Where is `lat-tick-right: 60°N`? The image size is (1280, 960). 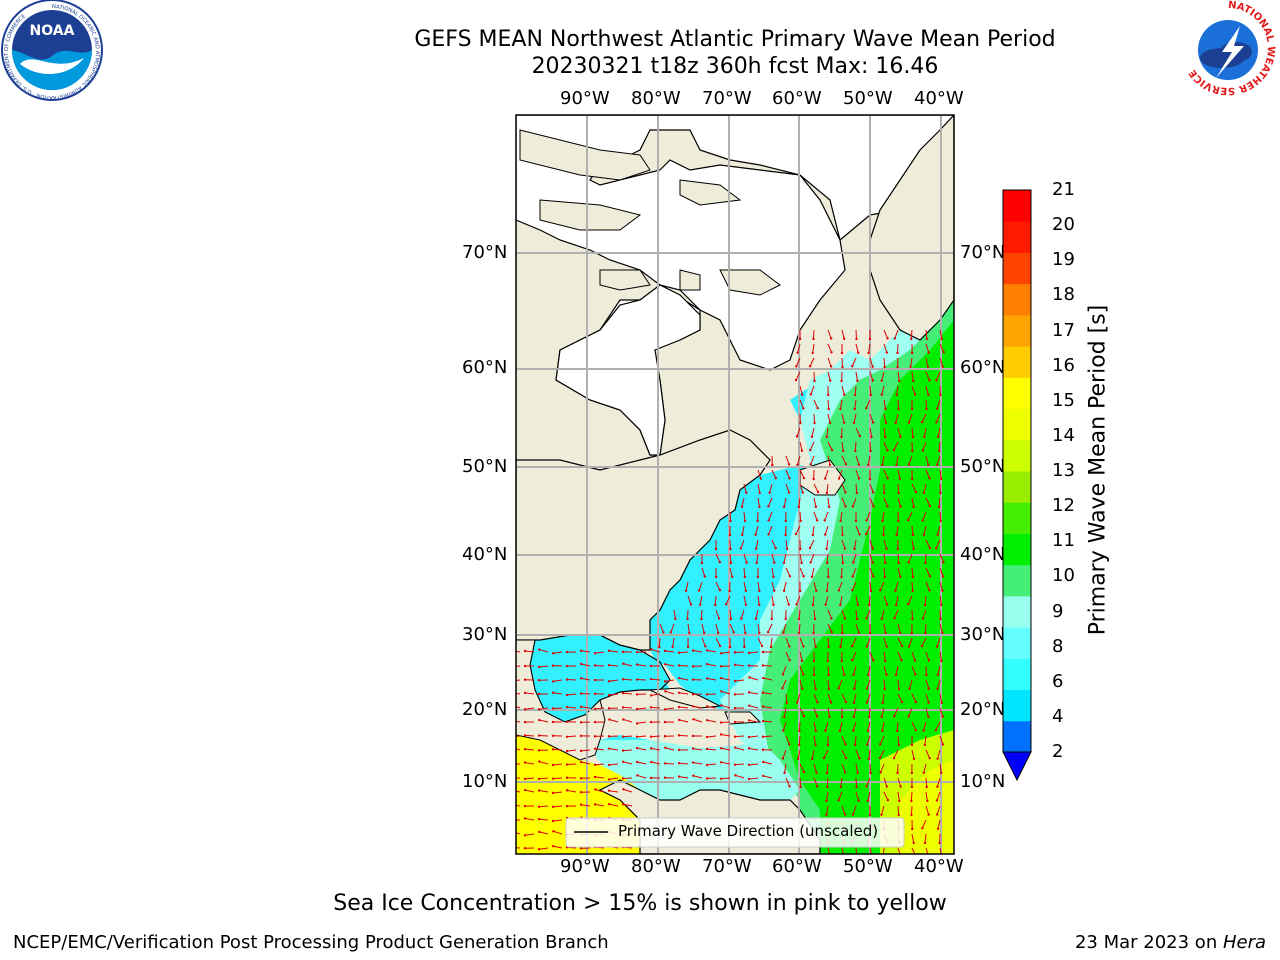
lat-tick-right: 60°N is located at coordinates (983, 367).